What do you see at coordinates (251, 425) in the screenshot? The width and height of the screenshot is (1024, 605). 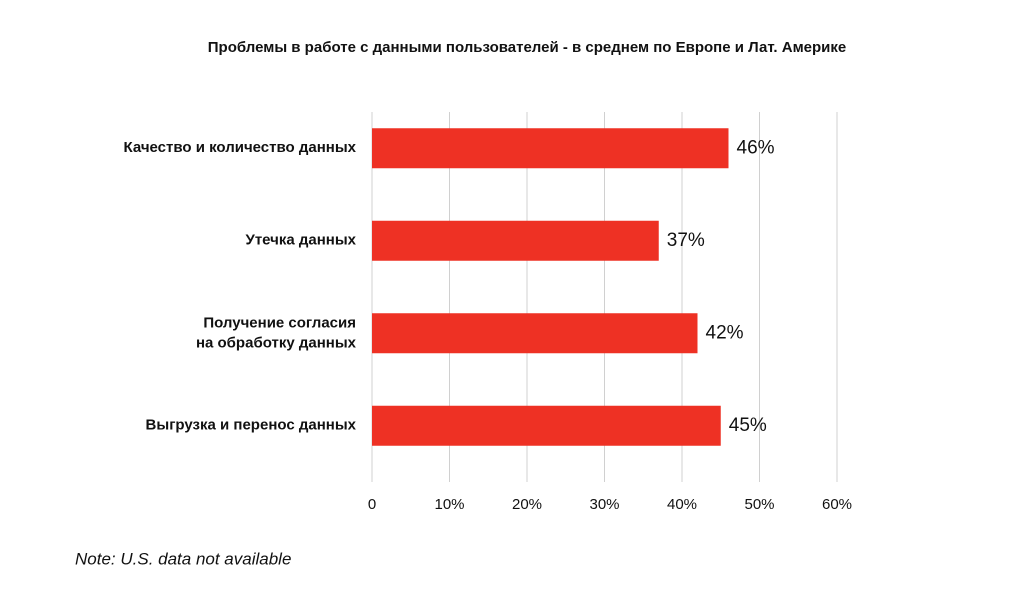 I see `y-tick-label: Выгрузка и перенос данных` at bounding box center [251, 425].